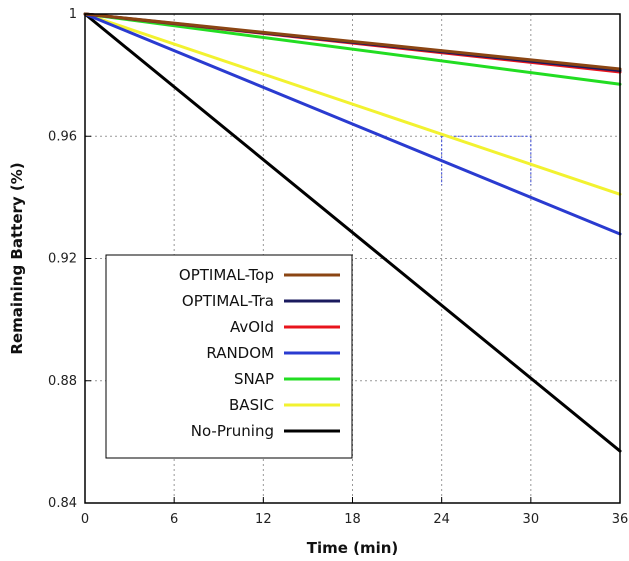 Image resolution: width=629 pixels, height=561 pixels. I want to click on y-axis-label: Remaining Battery (%), so click(17, 258).